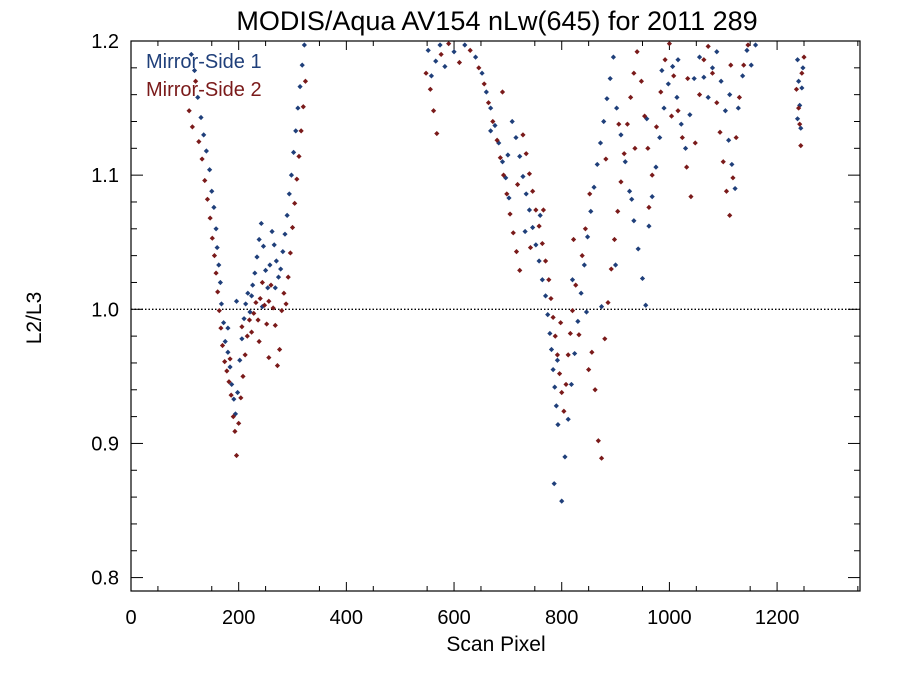 The width and height of the screenshot is (900, 675). What do you see at coordinates (238, 618) in the screenshot?
I see `x-tick-label: 200` at bounding box center [238, 618].